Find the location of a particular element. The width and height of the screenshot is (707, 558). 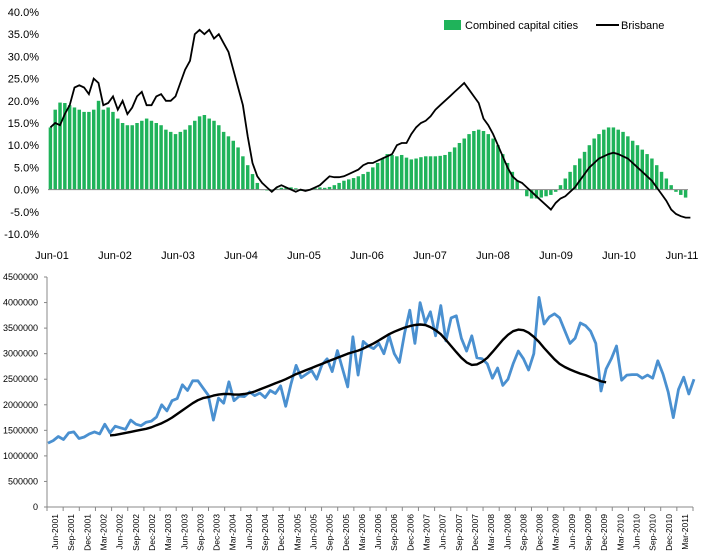

top-y-tick-label: 5.0% is located at coordinates (26, 168).